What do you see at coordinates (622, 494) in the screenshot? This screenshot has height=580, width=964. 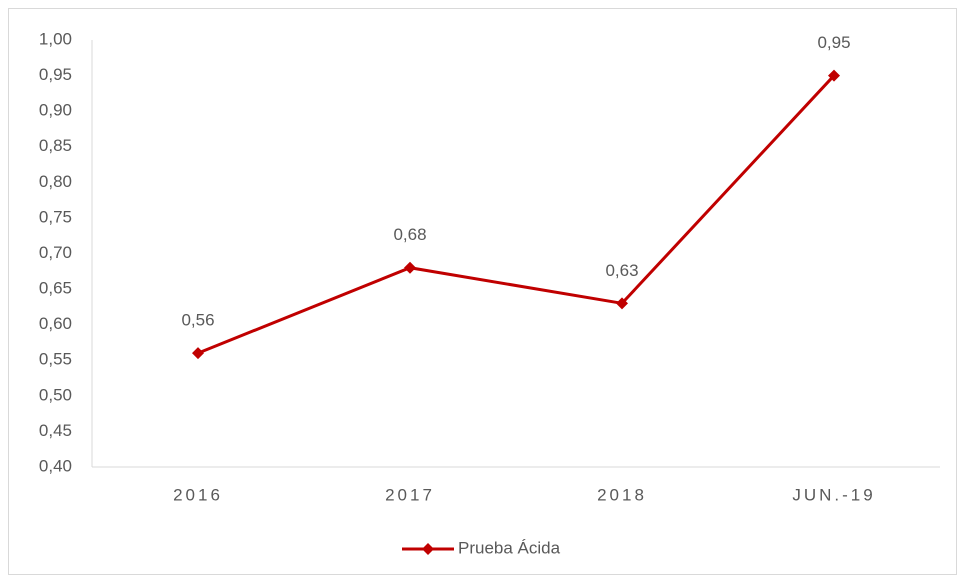 I see `x-tick-label: 2018` at bounding box center [622, 494].